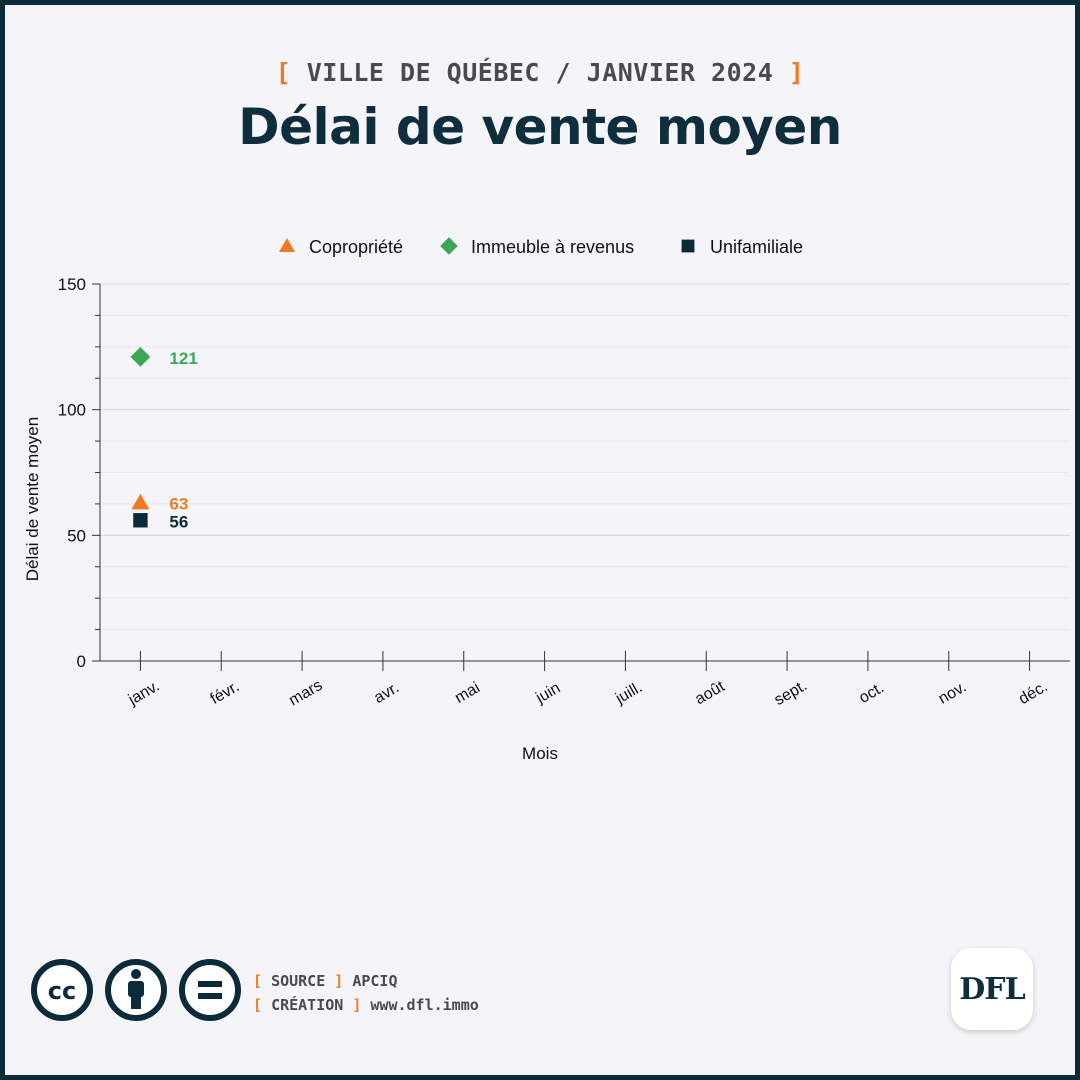 The image size is (1080, 1080). What do you see at coordinates (183, 358) in the screenshot?
I see `data-label: 121` at bounding box center [183, 358].